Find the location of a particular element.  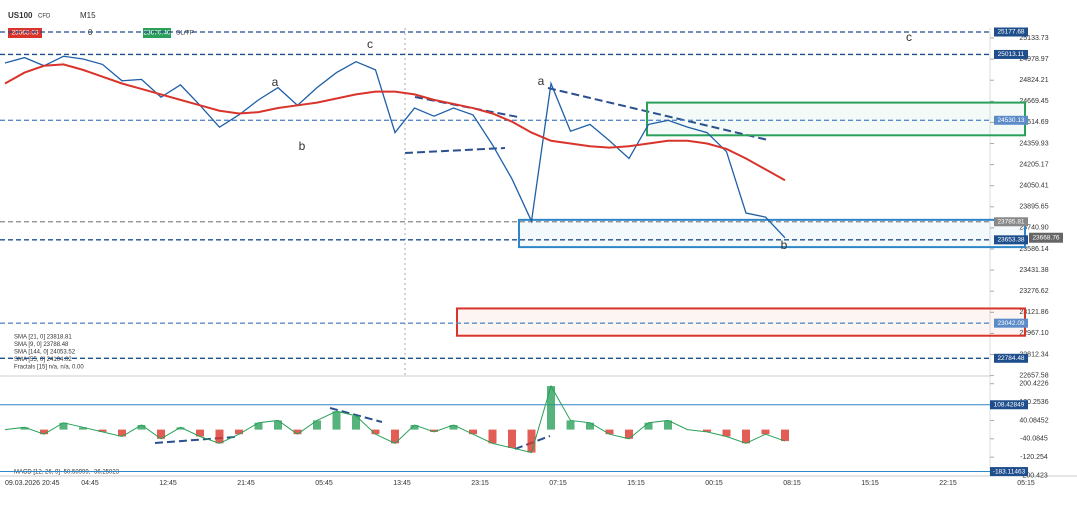

x-tick-label: 00:15 is located at coordinates (714, 483).